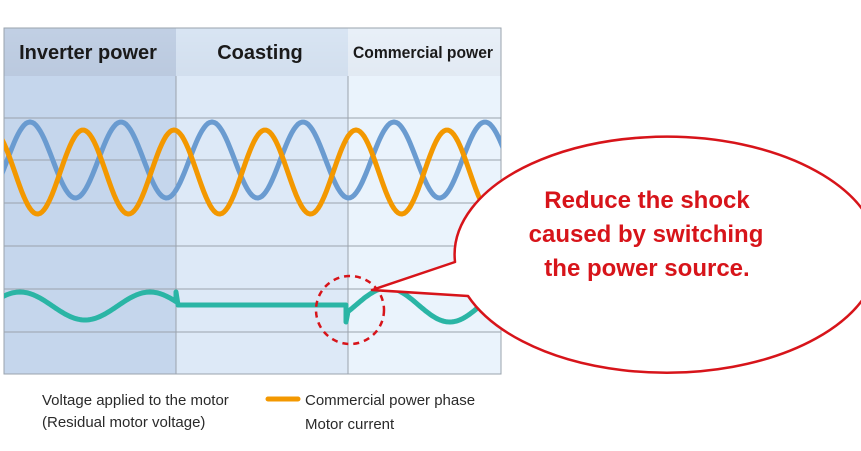 This screenshot has width=861, height=451. I want to click on phase-header-coasting-shade, so click(262, 52).